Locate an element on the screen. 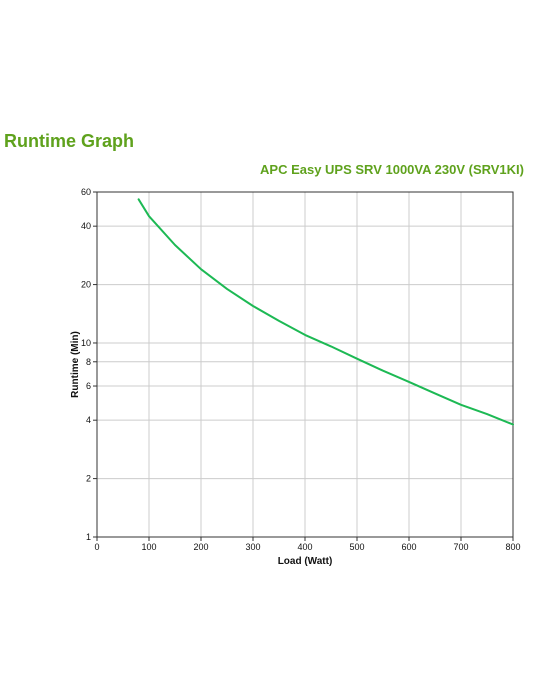 The image size is (540, 700). x-tick-label: 500 is located at coordinates (356, 547).